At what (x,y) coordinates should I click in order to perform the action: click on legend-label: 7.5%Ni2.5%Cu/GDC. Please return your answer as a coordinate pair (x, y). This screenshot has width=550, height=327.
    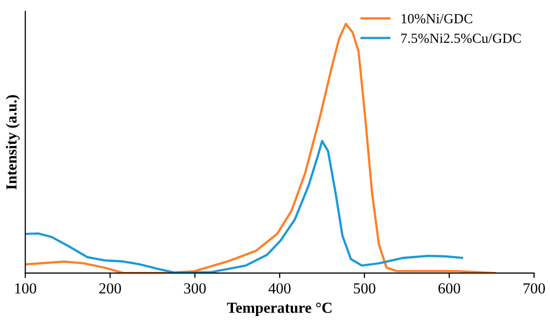
    Looking at the image, I should click on (461, 39).